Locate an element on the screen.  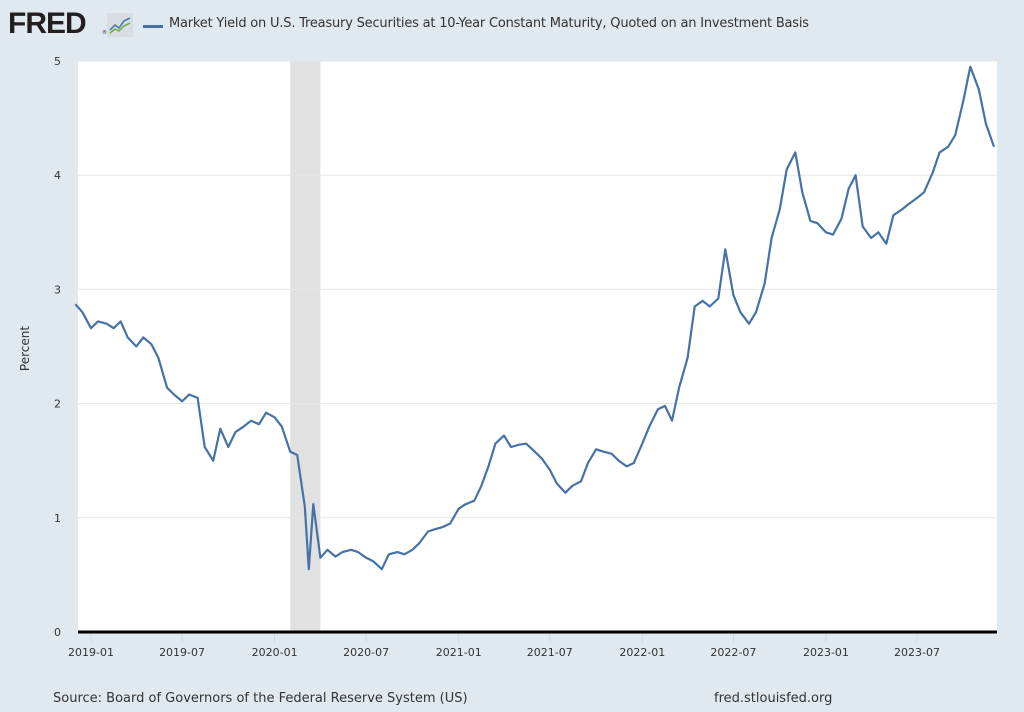
chart-line-icon is located at coordinates (120, 25).